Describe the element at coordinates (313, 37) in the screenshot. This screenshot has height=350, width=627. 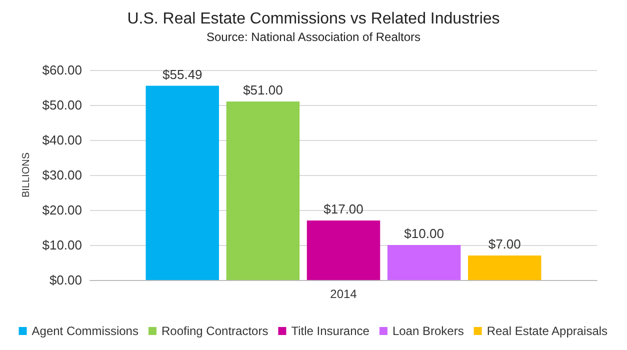
I see `chart-subtitle: Source: National Association of Realtors` at that location.